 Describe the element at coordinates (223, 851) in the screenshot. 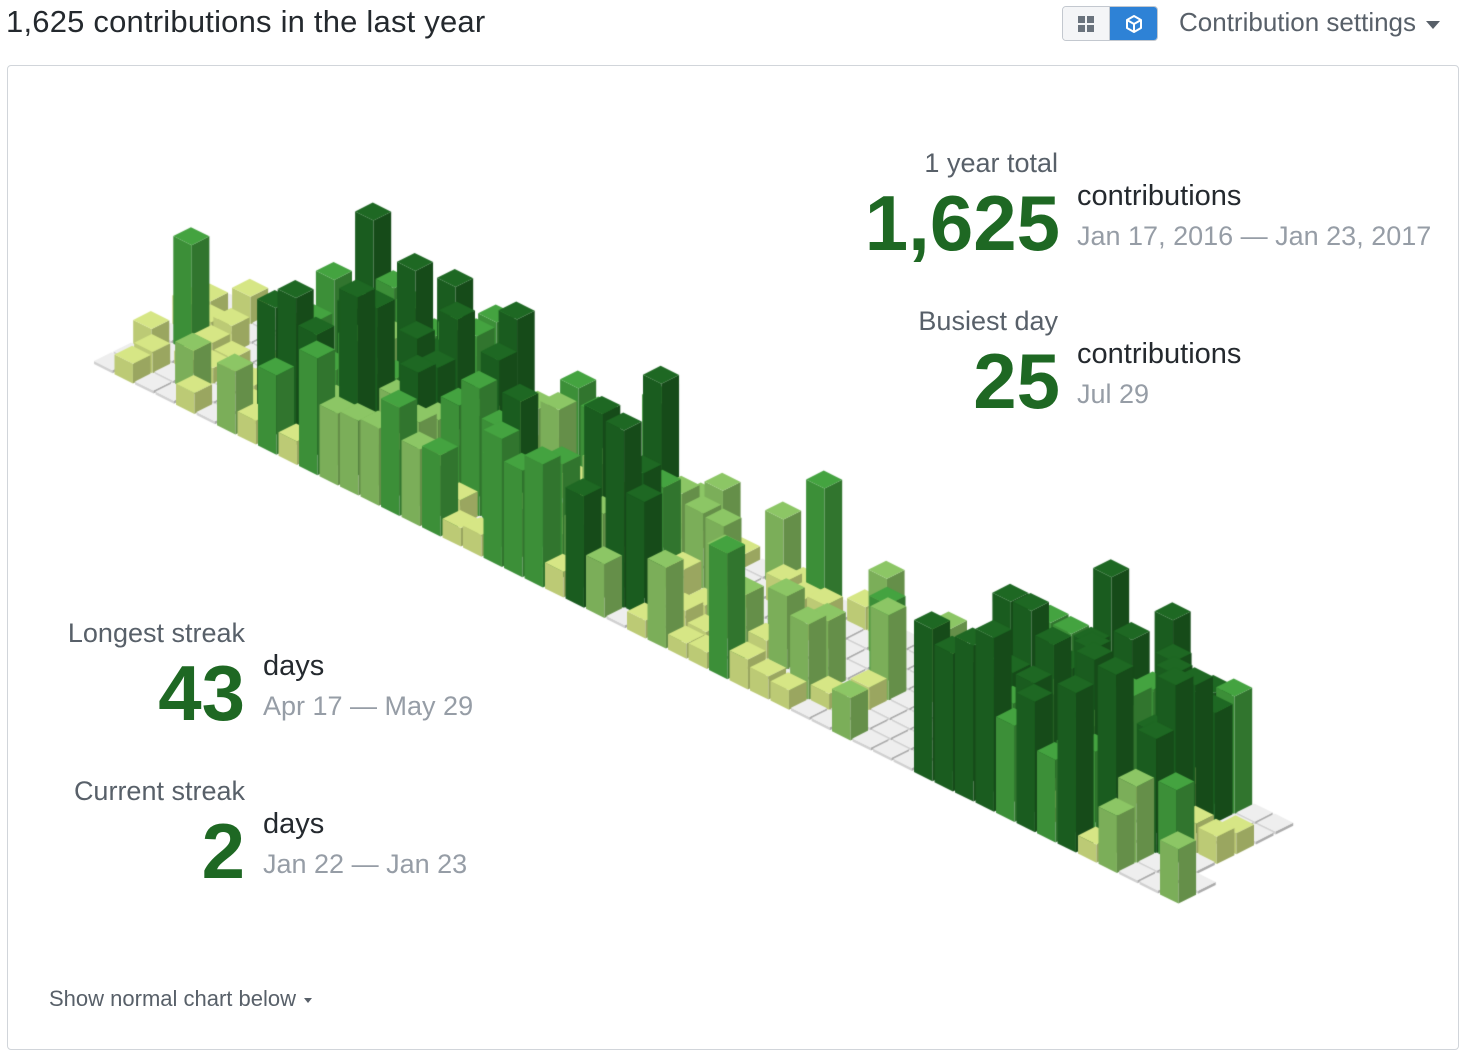

I see `current-streak-value: 2` at that location.